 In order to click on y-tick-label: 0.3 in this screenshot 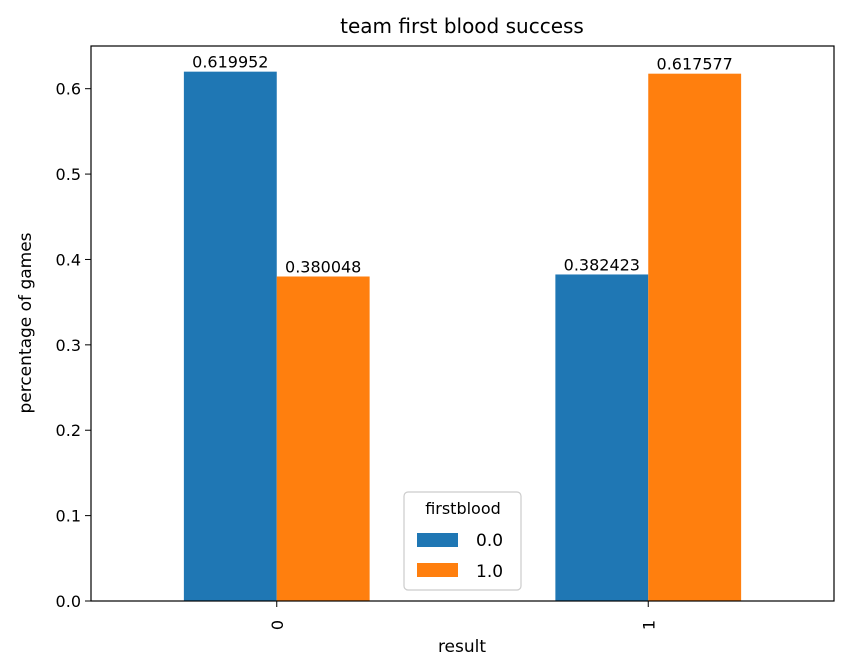, I will do `click(68, 345)`.